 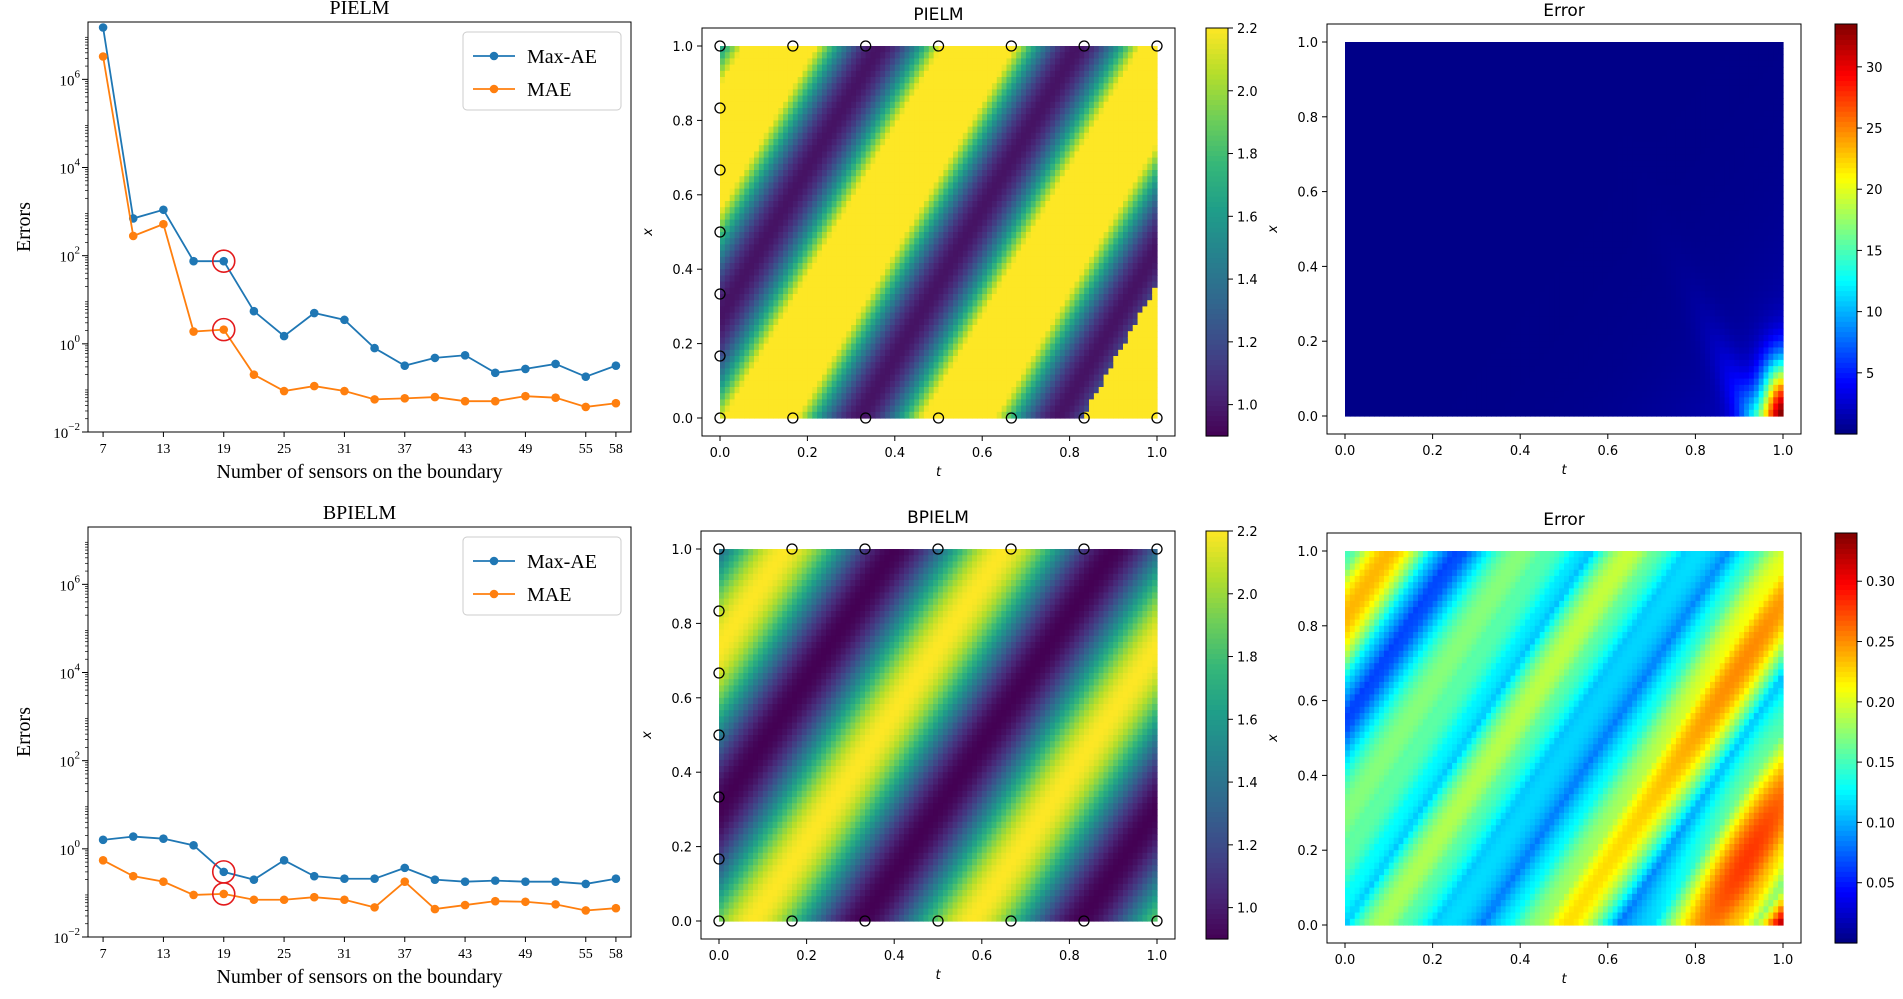 What do you see at coordinates (894, 453) in the screenshot?
I see `x-tick-label: 0.4` at bounding box center [894, 453].